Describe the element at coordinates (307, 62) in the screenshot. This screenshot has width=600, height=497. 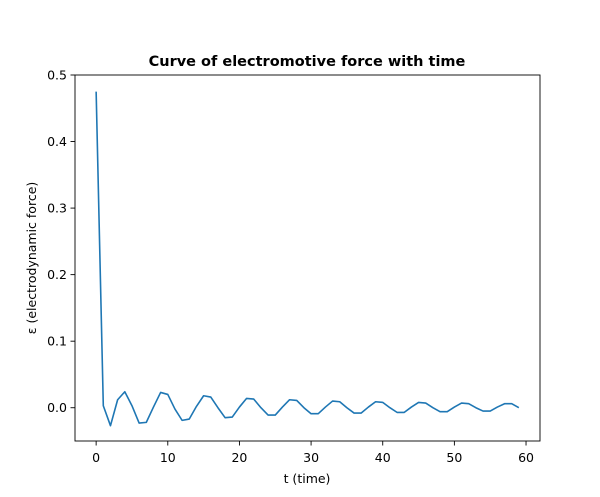
I see `chart-title: Curve of electromotive force with time` at that location.